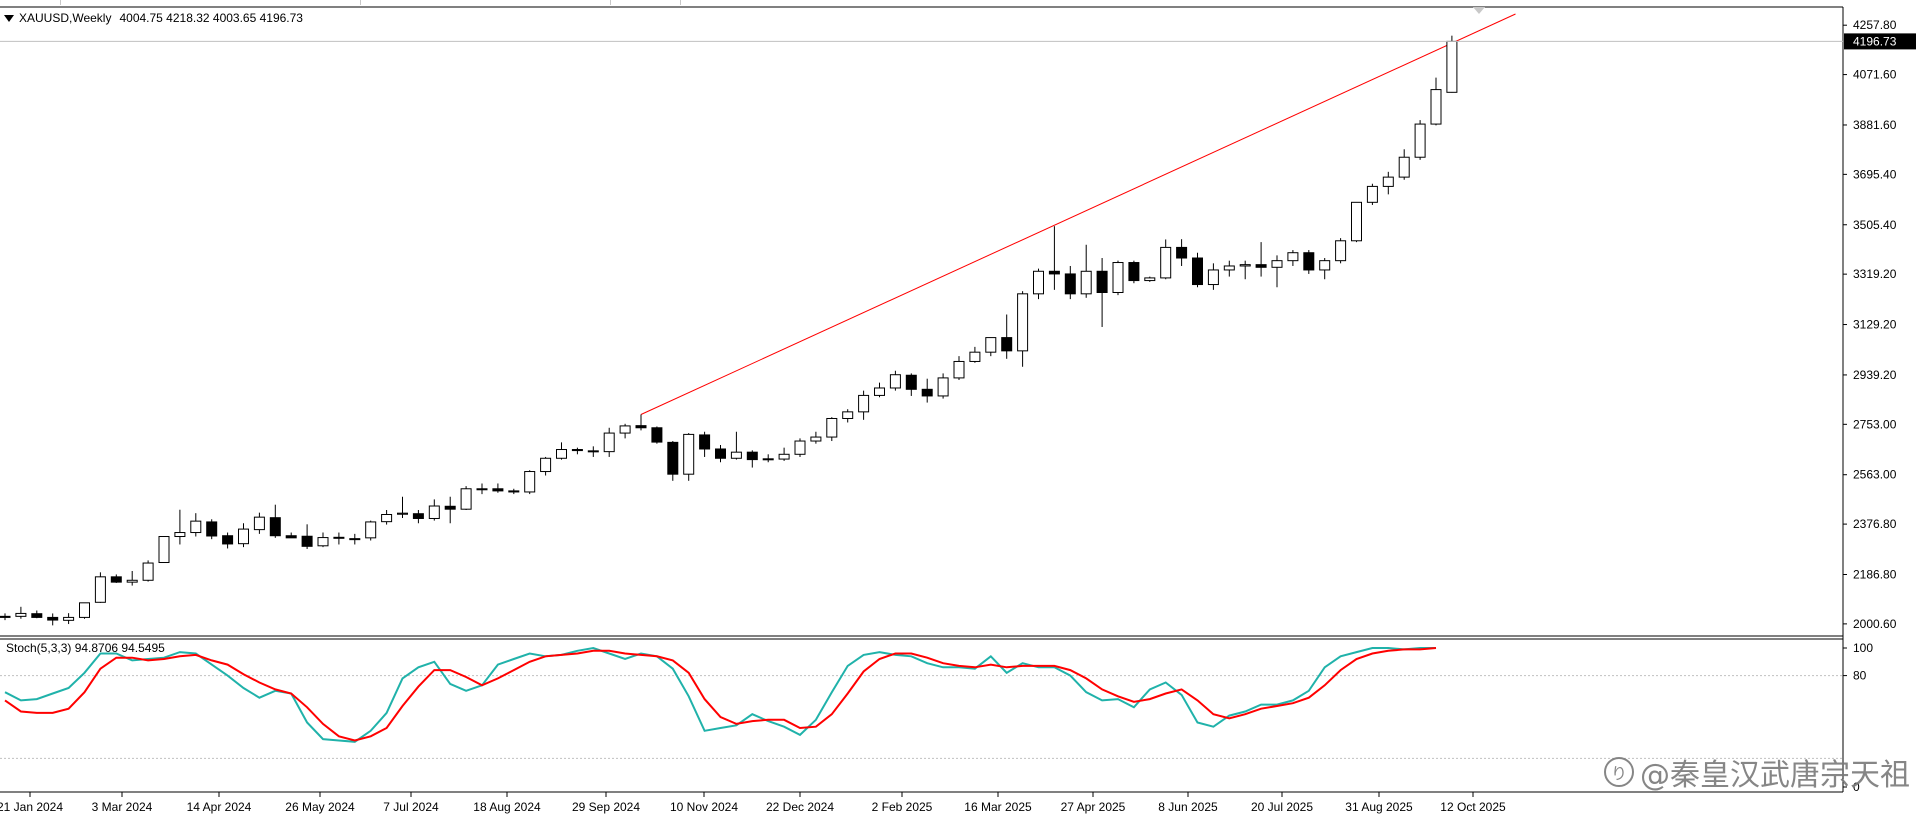 Image resolution: width=1916 pixels, height=816 pixels. Describe the element at coordinates (1875, 624) in the screenshot. I see `price-label: 2000.60` at that location.